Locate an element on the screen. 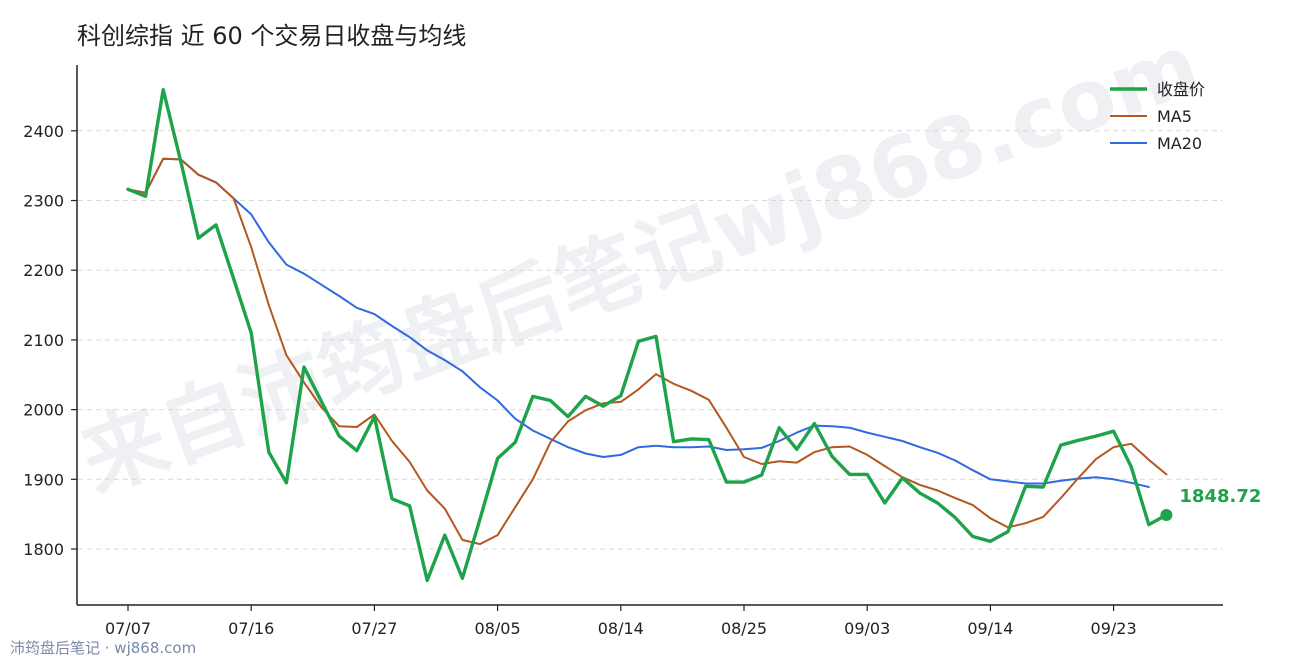  x-tick-label-07/27: 07/27 is located at coordinates (374, 628).